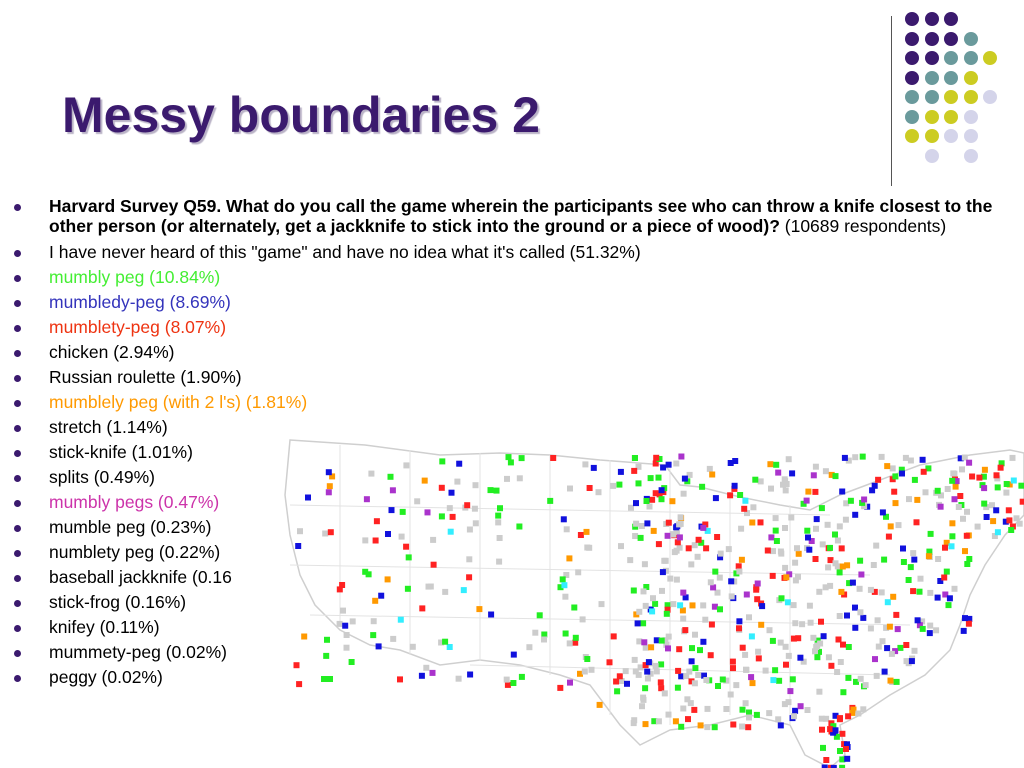 This screenshot has height=768, width=1024. What do you see at coordinates (514, 377) in the screenshot?
I see `list-item: Russian roulette (1.90%)` at bounding box center [514, 377].